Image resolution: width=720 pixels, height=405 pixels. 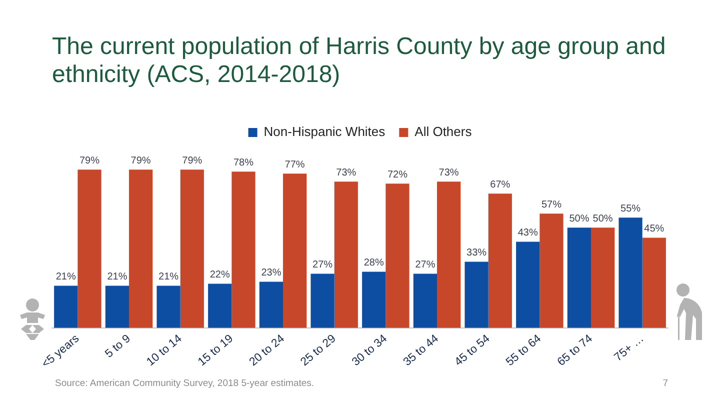 What do you see at coordinates (654, 228) in the screenshot?
I see `data-label: 45%` at bounding box center [654, 228].